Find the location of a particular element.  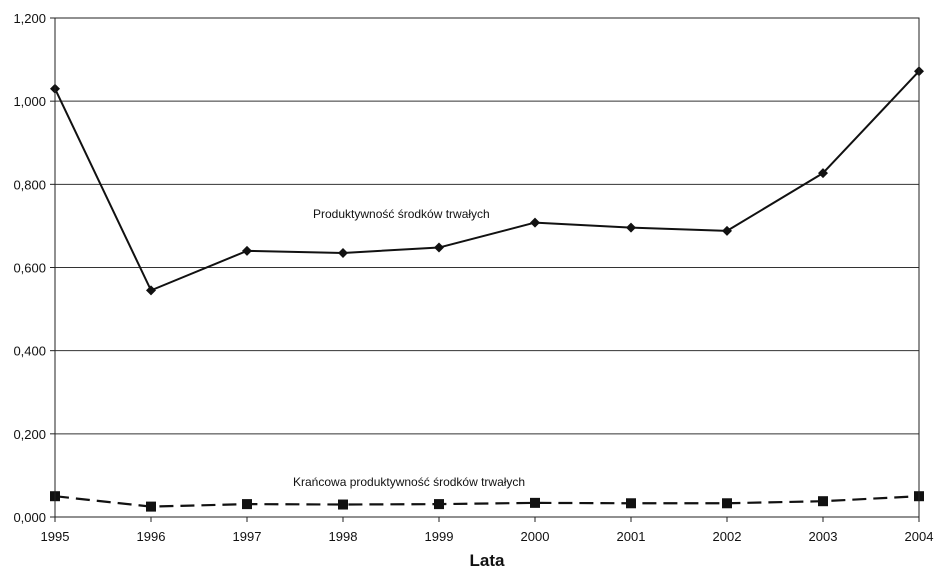

y-tick-label: 0,600 is located at coordinates (29, 268).